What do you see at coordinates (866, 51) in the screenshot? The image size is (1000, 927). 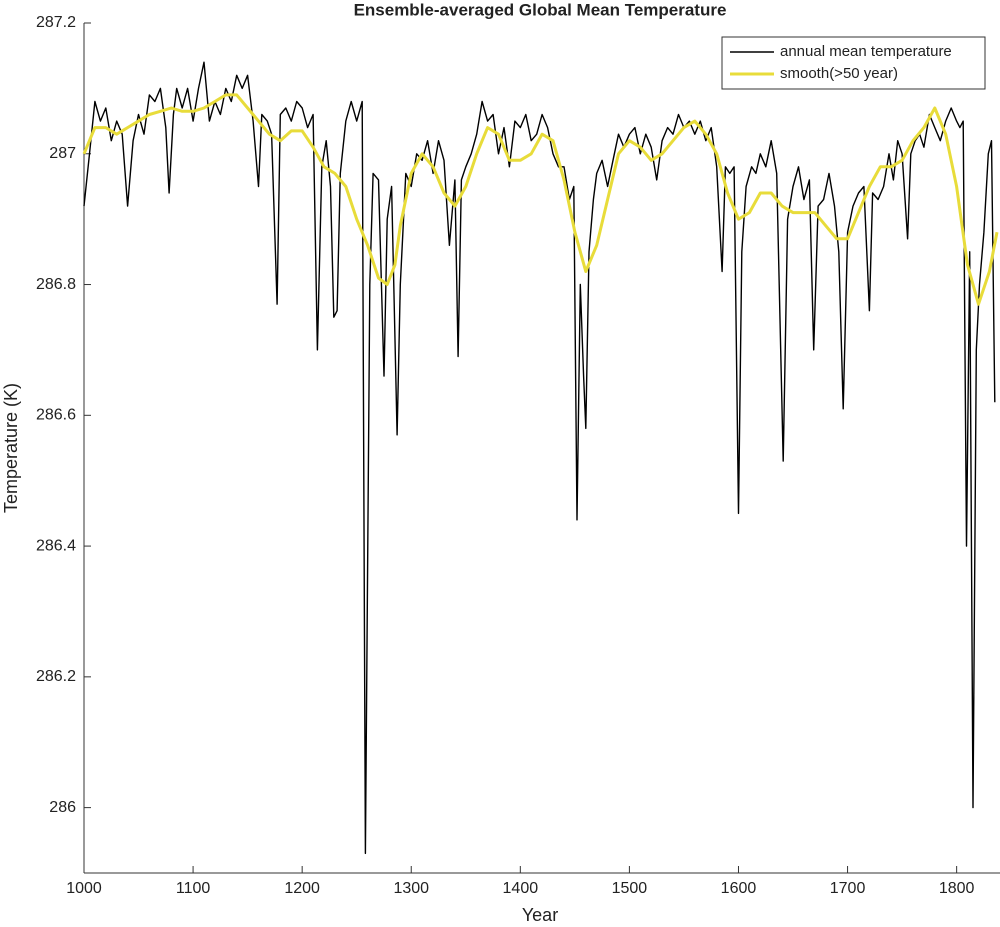 I see `legend-label: annual mean temperature` at bounding box center [866, 51].